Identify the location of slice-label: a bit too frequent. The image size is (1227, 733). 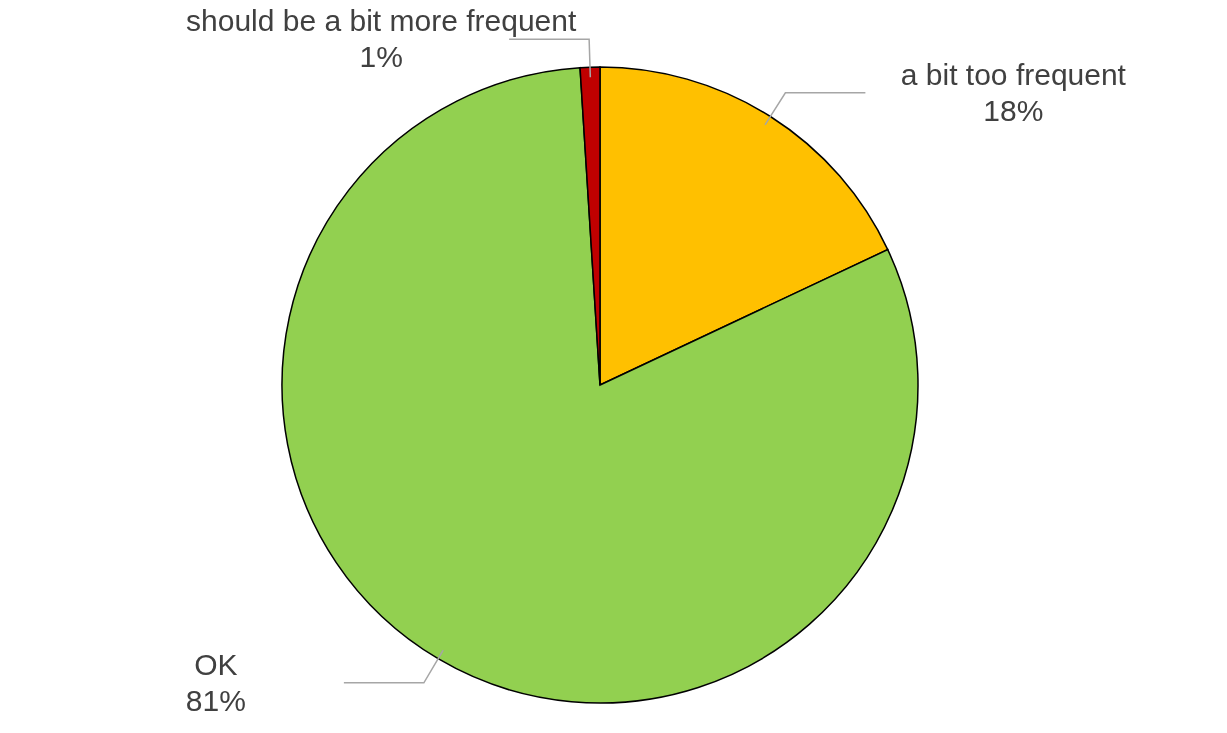
(1013, 74).